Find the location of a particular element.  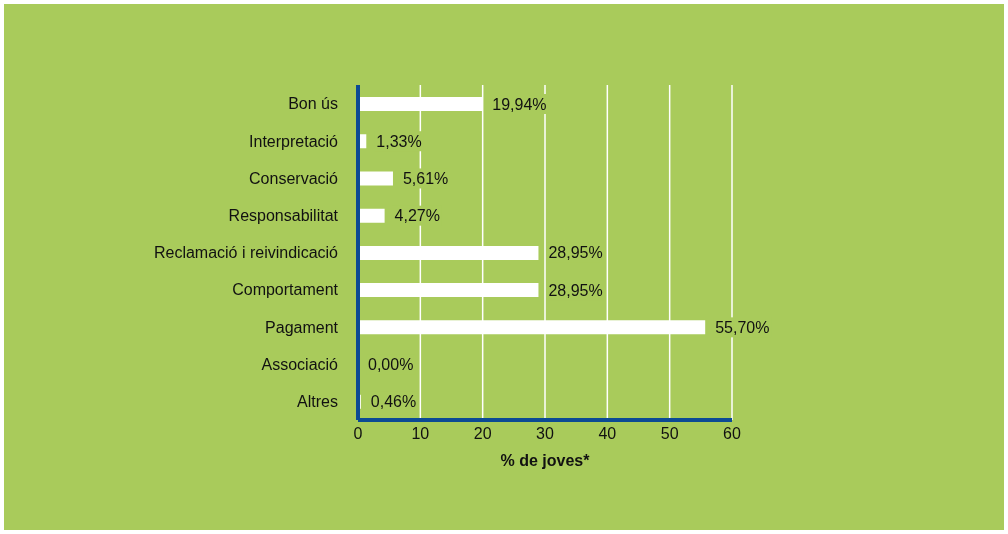

data-label: 1,33% is located at coordinates (399, 141).